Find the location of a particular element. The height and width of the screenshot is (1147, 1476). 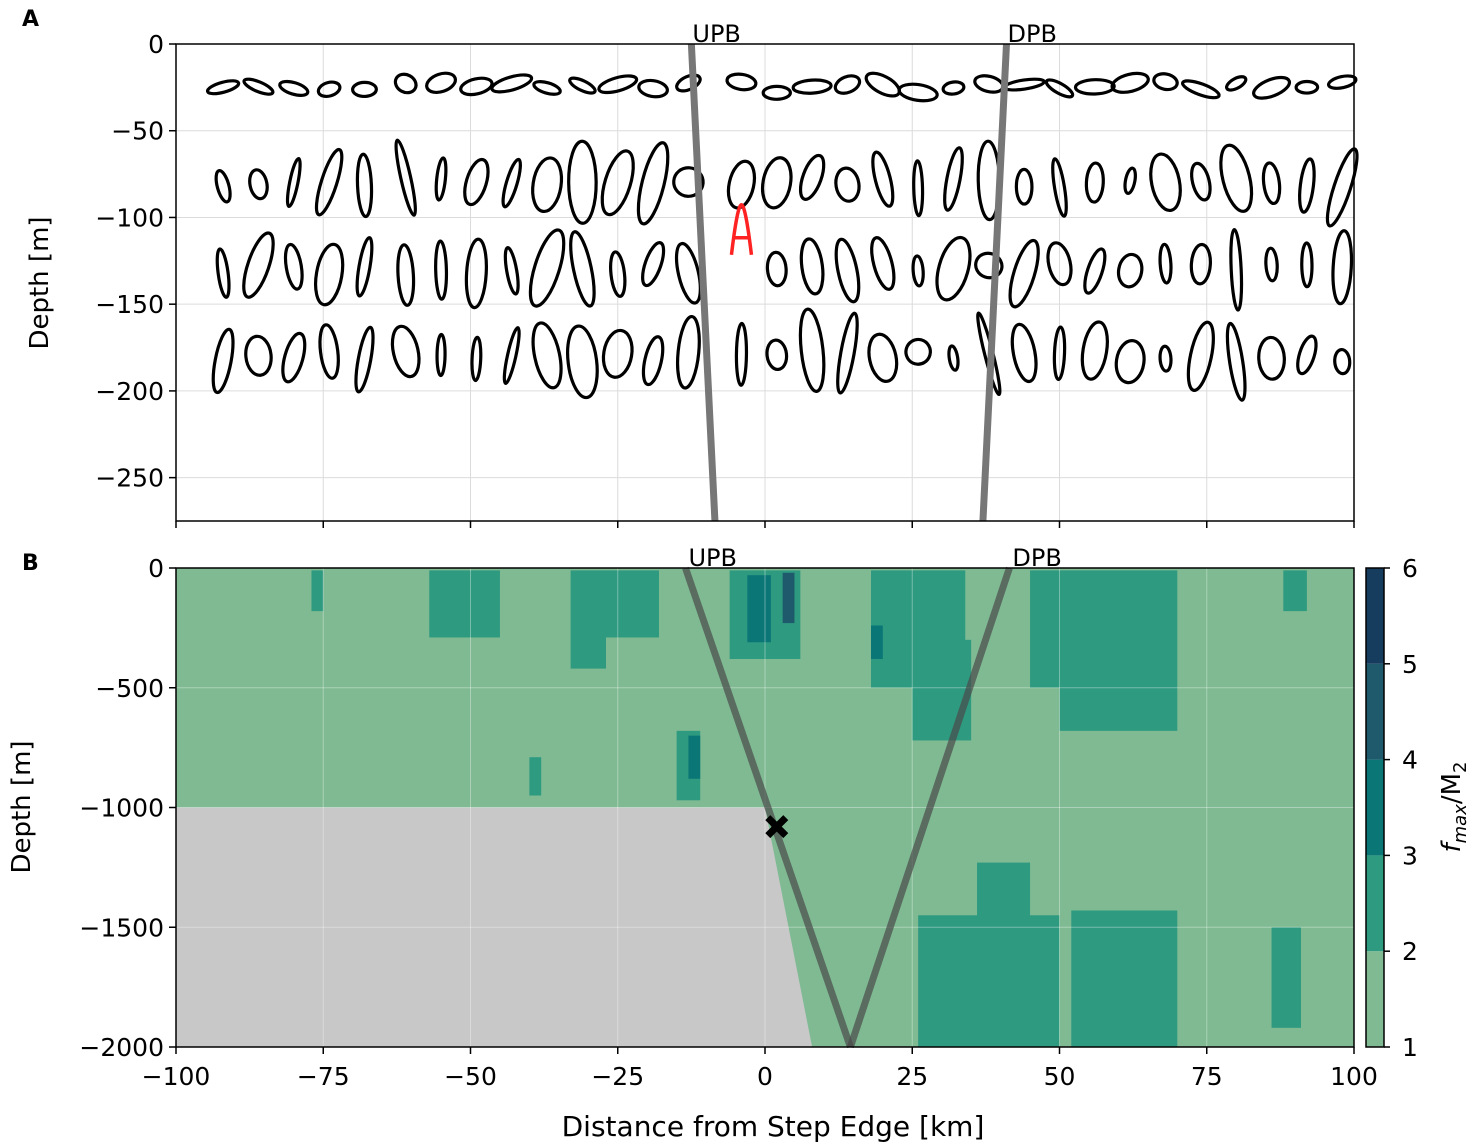

panel-a-beam-upb is located at coordinates (703, 282).